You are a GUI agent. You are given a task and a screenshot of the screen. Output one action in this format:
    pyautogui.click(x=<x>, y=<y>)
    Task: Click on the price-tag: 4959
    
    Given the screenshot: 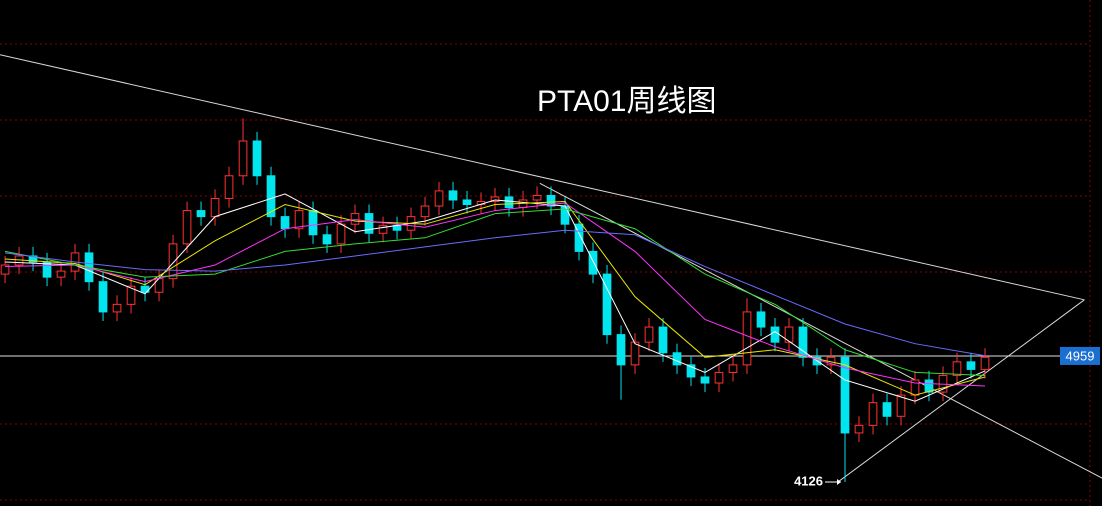 What is the action you would take?
    pyautogui.click(x=1080, y=355)
    